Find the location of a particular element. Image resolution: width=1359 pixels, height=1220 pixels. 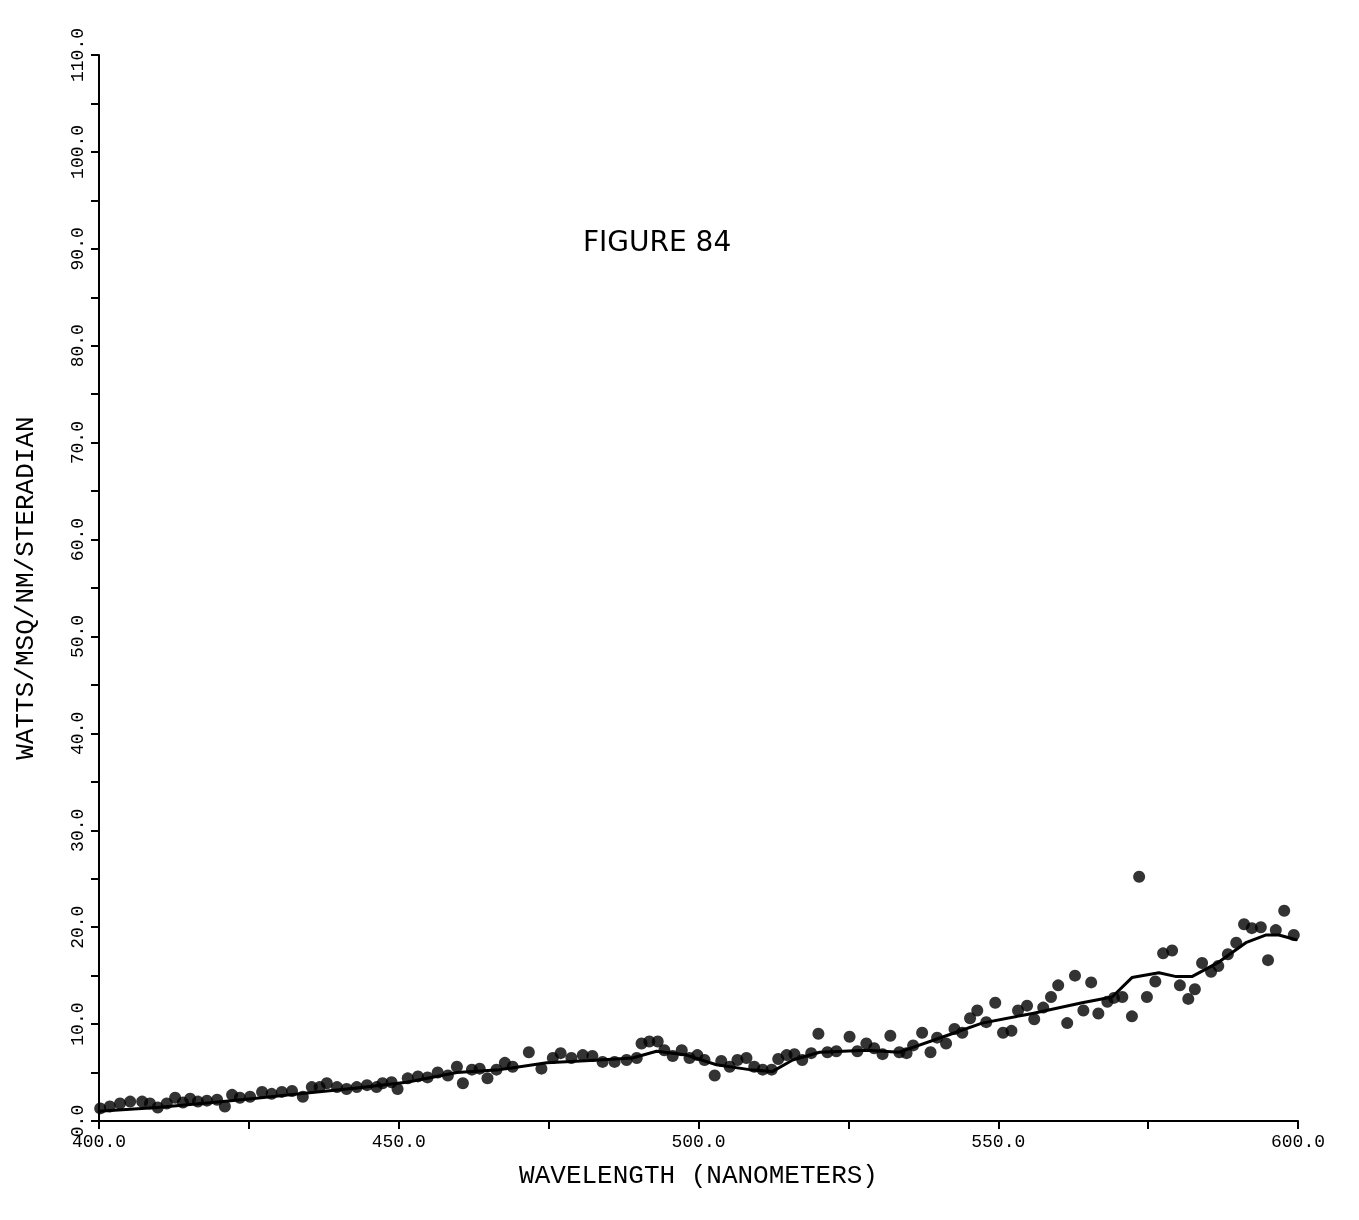

y-tick-label: 40.0 is located at coordinates (78, 733).